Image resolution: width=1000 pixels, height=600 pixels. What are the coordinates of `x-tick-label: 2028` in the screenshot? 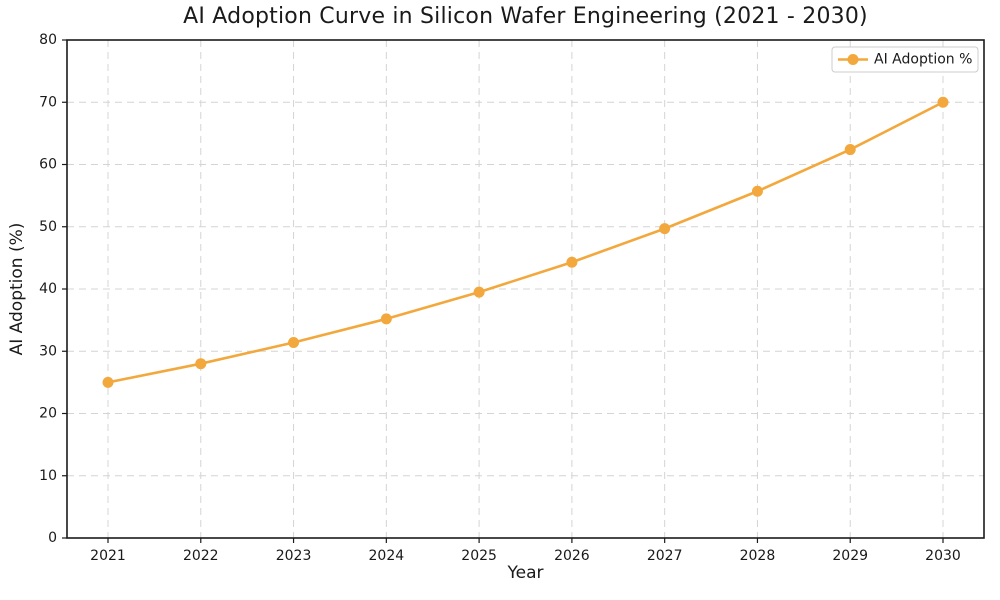 It's located at (758, 556).